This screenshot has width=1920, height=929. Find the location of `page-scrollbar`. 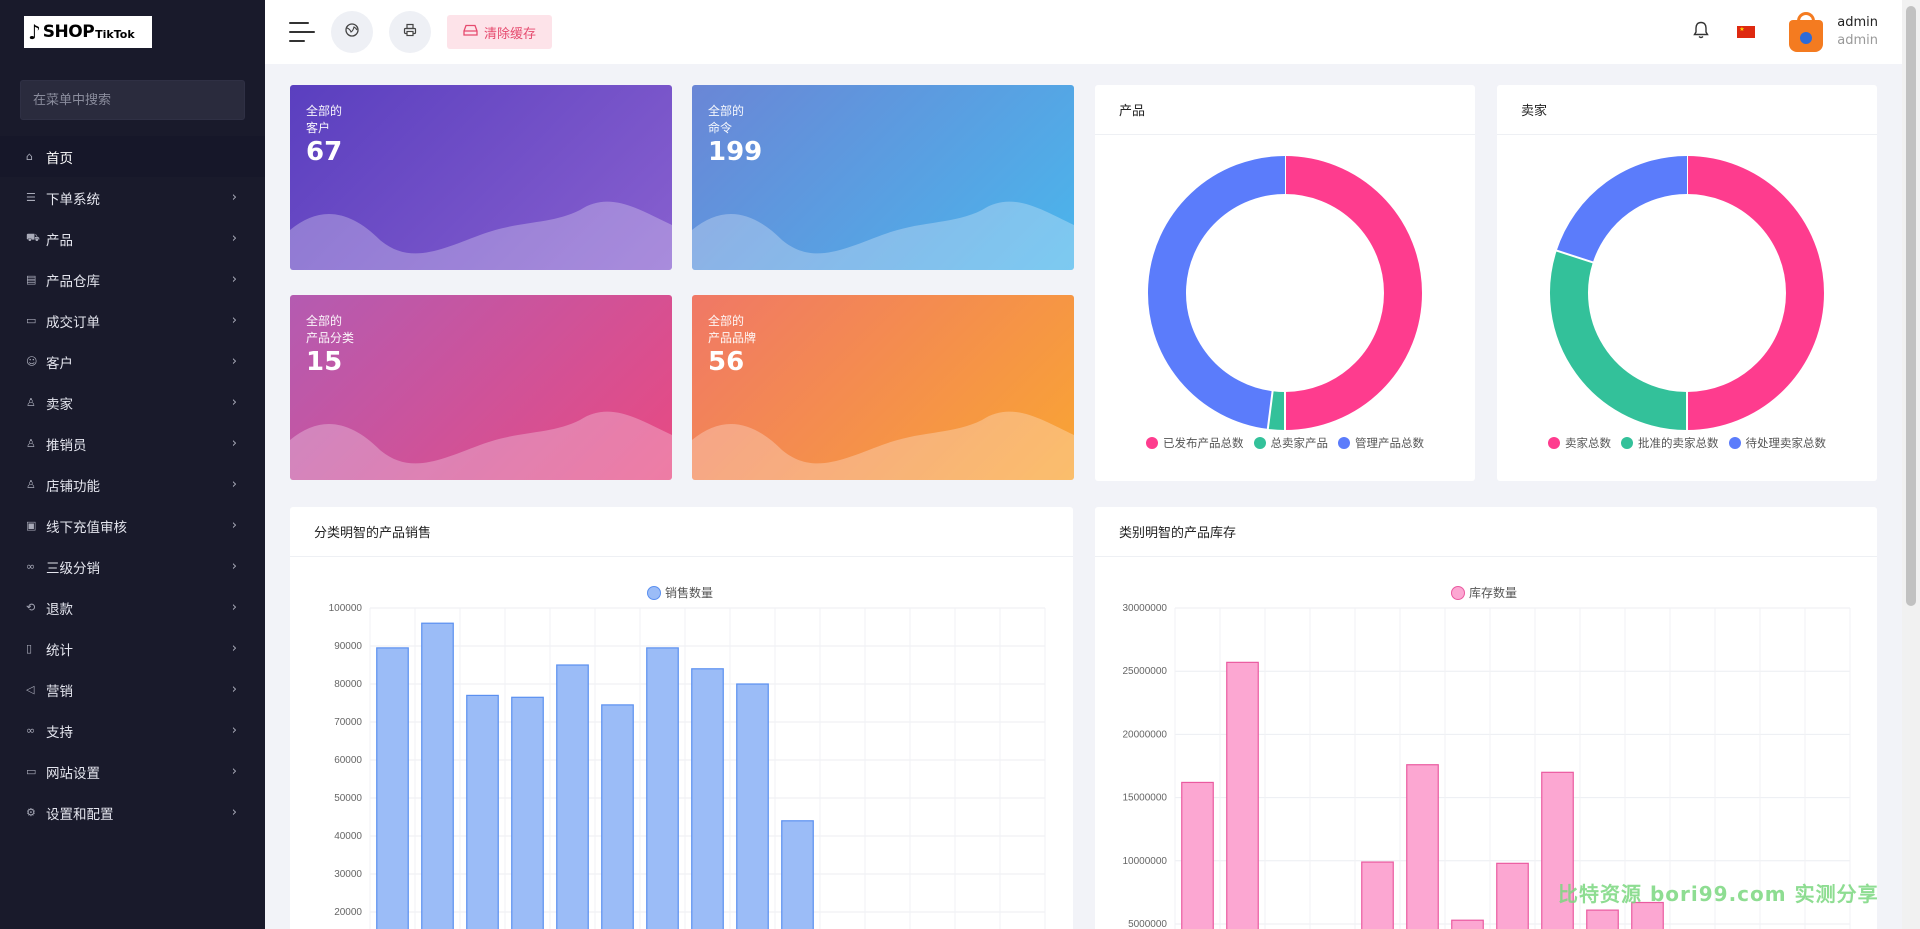

page-scrollbar is located at coordinates (1911, 464).